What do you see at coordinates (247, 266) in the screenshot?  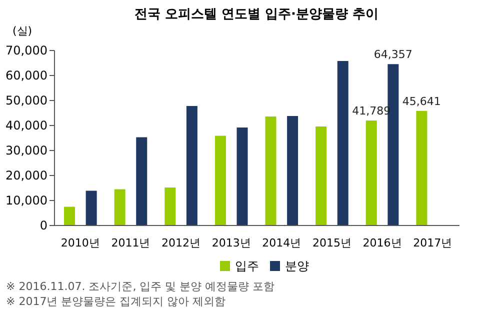 I see `legend-label: 입주` at bounding box center [247, 266].